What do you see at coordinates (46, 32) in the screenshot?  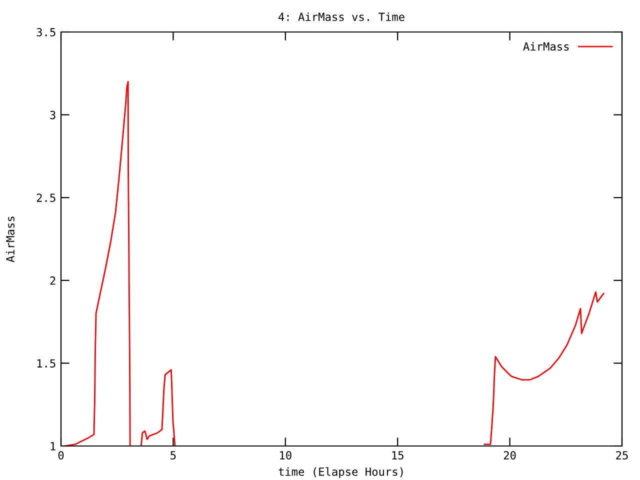 I see `y-tick-label: 3.5` at bounding box center [46, 32].